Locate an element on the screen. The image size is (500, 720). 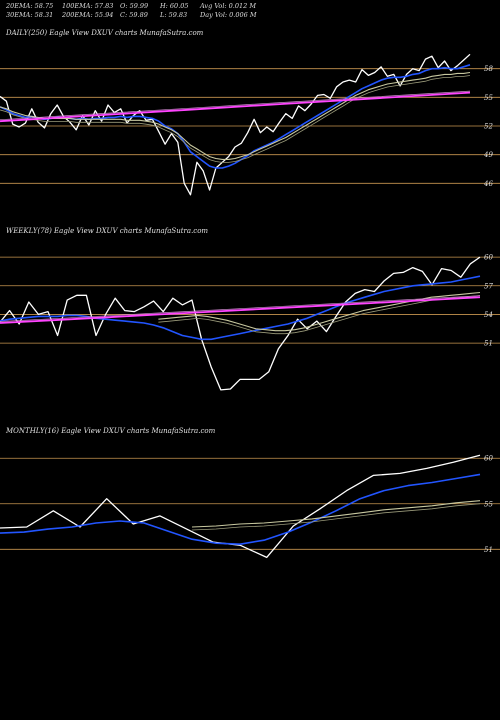
daily-ema-slow-band is located at coordinates (235, 119).